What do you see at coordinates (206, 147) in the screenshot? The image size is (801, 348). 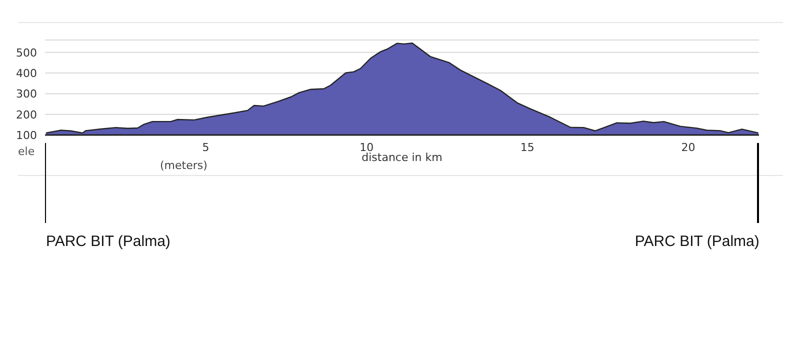 I see `x-tick-label: 5` at bounding box center [206, 147].